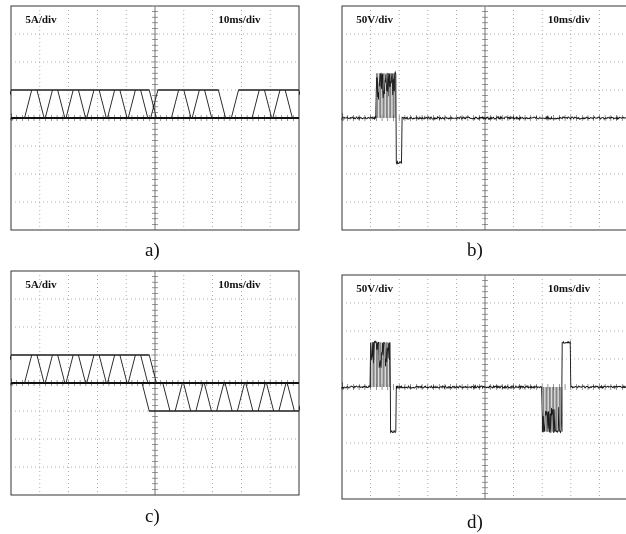  What do you see at coordinates (152, 516) in the screenshot?
I see `caption-c: c)` at bounding box center [152, 516].